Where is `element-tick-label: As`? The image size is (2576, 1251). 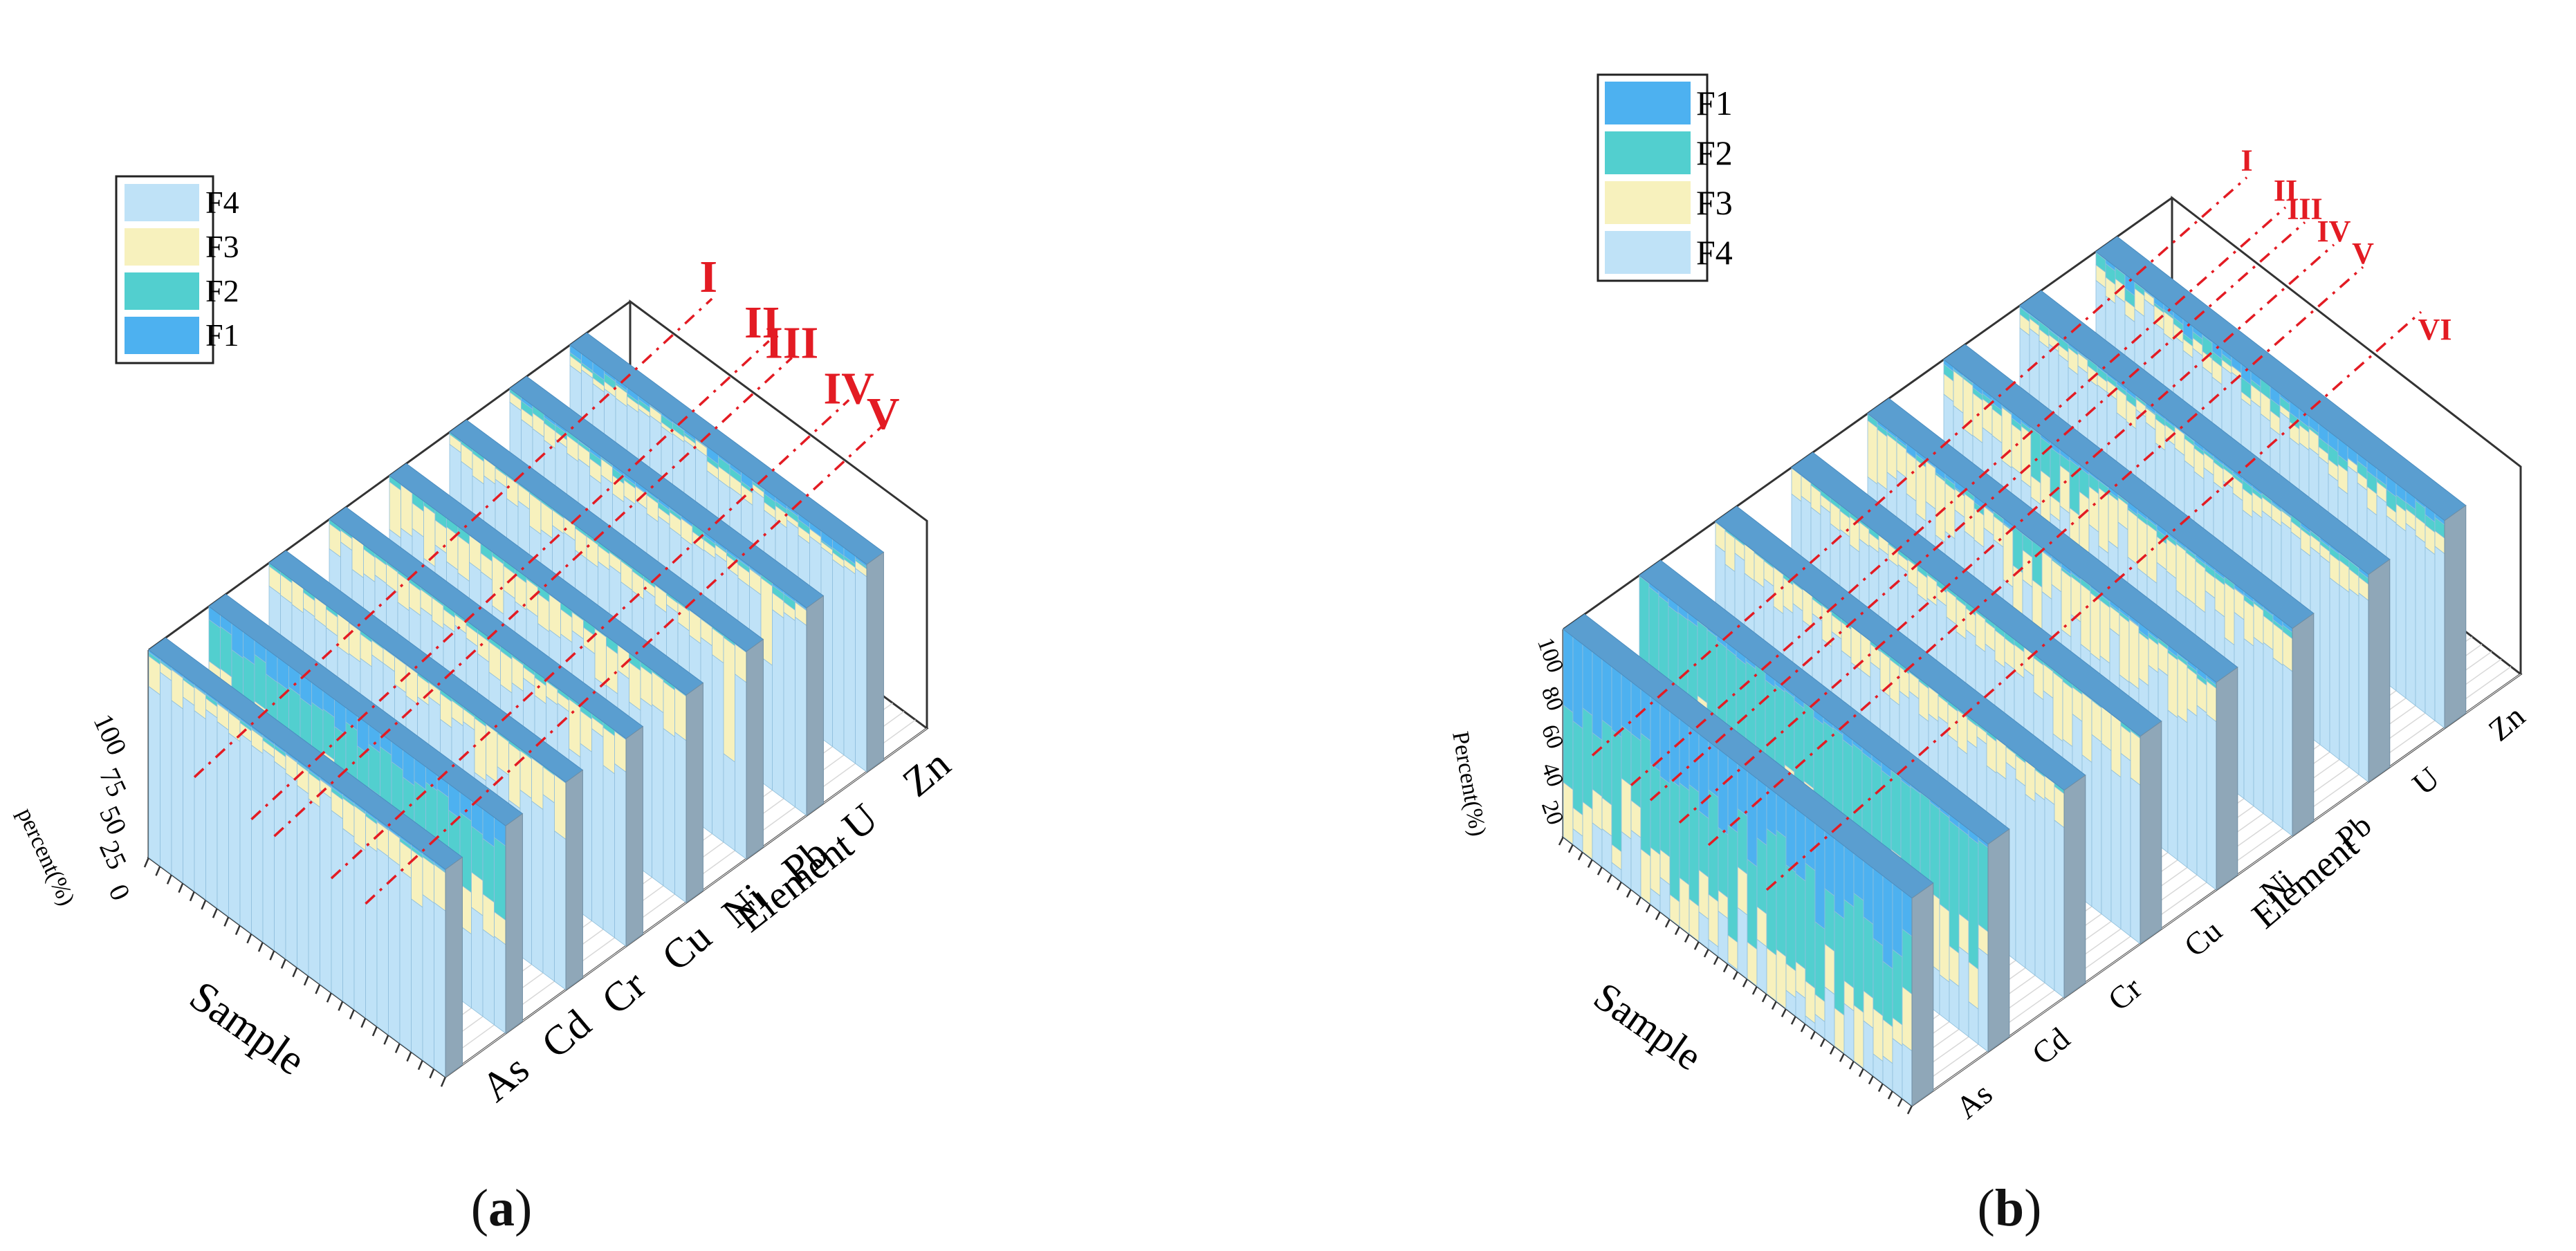 element-tick-label: As is located at coordinates (504, 1078).